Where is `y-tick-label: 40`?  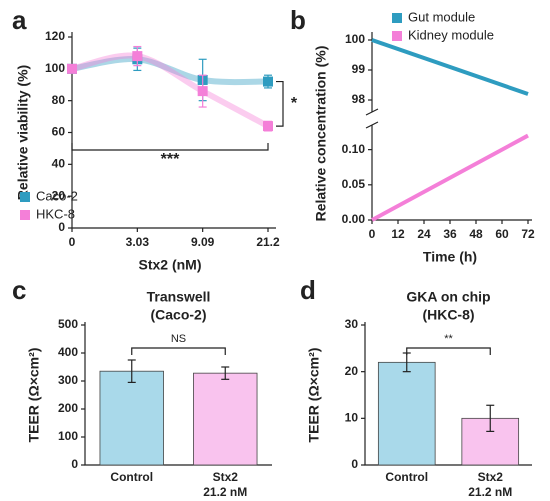
y-tick-label: 40 is located at coordinates (59, 164).